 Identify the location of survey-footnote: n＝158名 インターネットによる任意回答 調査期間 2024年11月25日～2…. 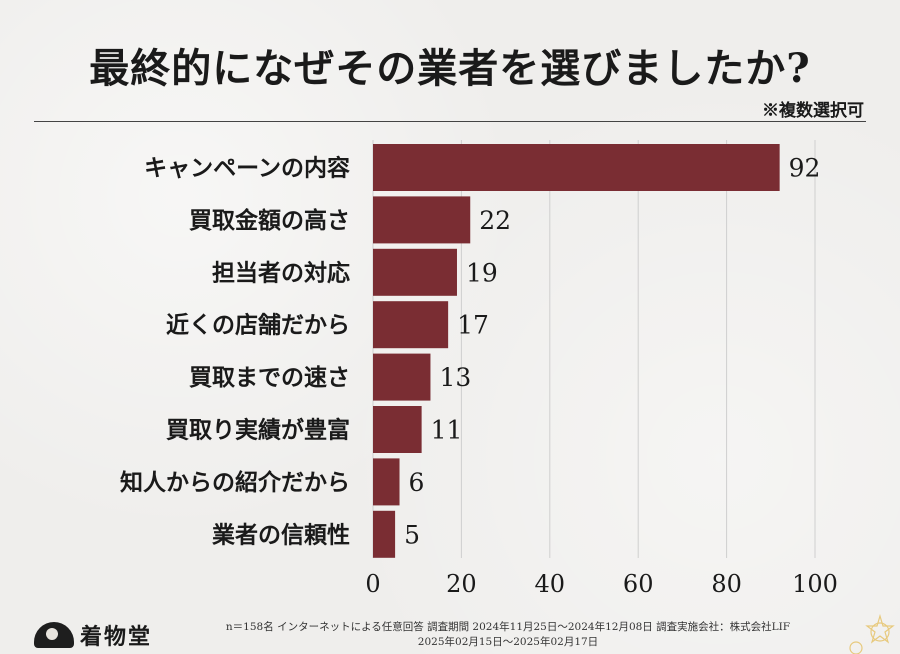
(508, 635).